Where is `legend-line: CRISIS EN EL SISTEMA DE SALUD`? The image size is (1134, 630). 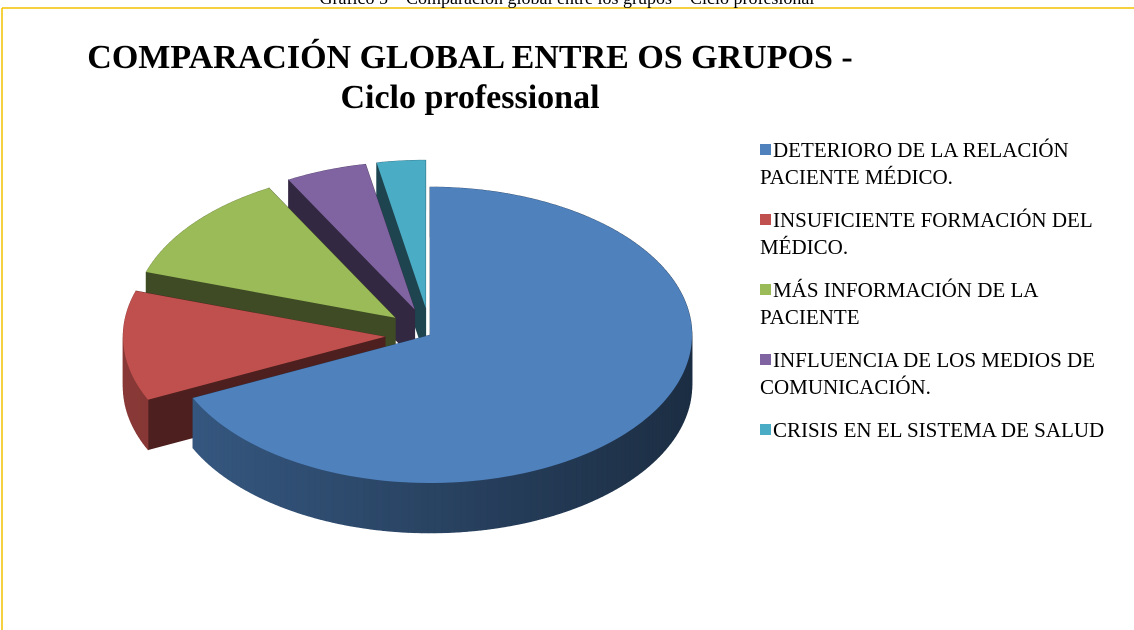
legend-line: CRISIS EN EL SISTEMA DE SALUD is located at coordinates (938, 430).